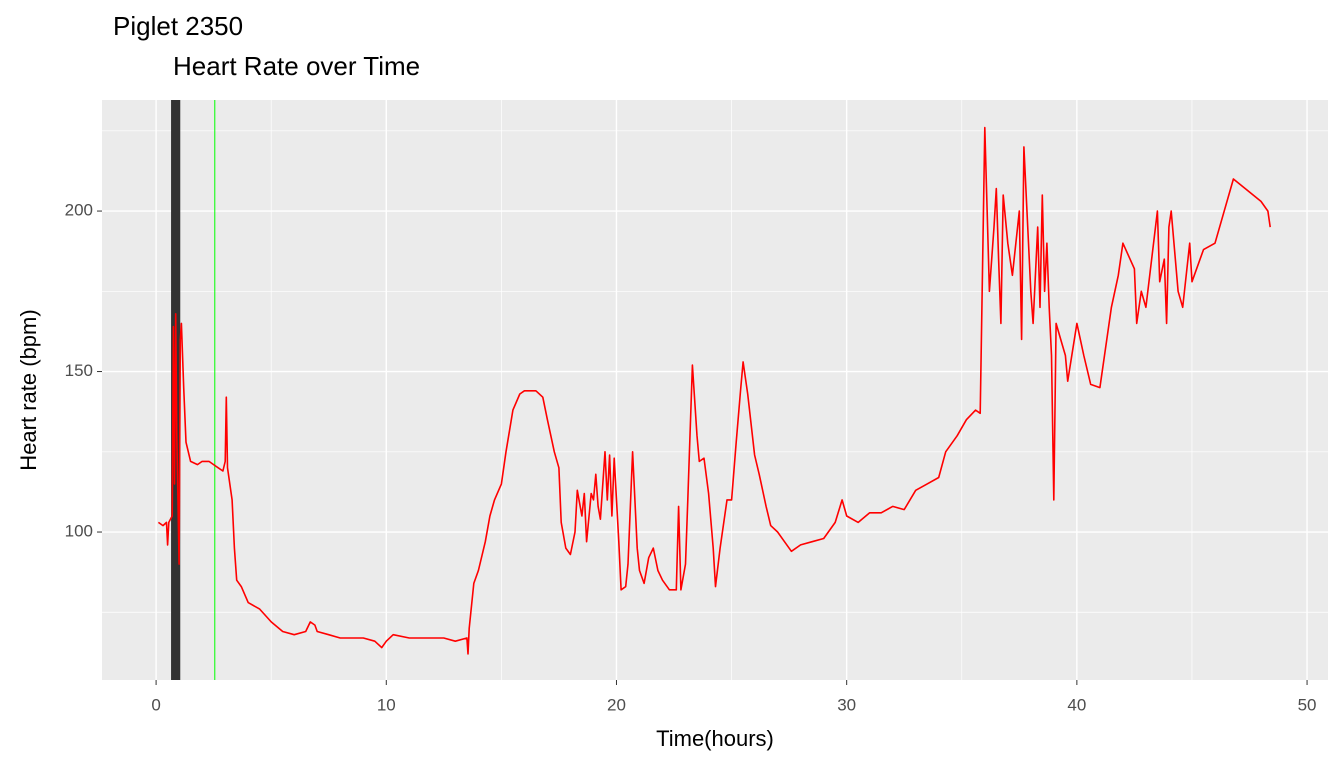 The width and height of the screenshot is (1344, 768). Describe the element at coordinates (178, 26) in the screenshot. I see `chart-title: Piglet 2350` at that location.